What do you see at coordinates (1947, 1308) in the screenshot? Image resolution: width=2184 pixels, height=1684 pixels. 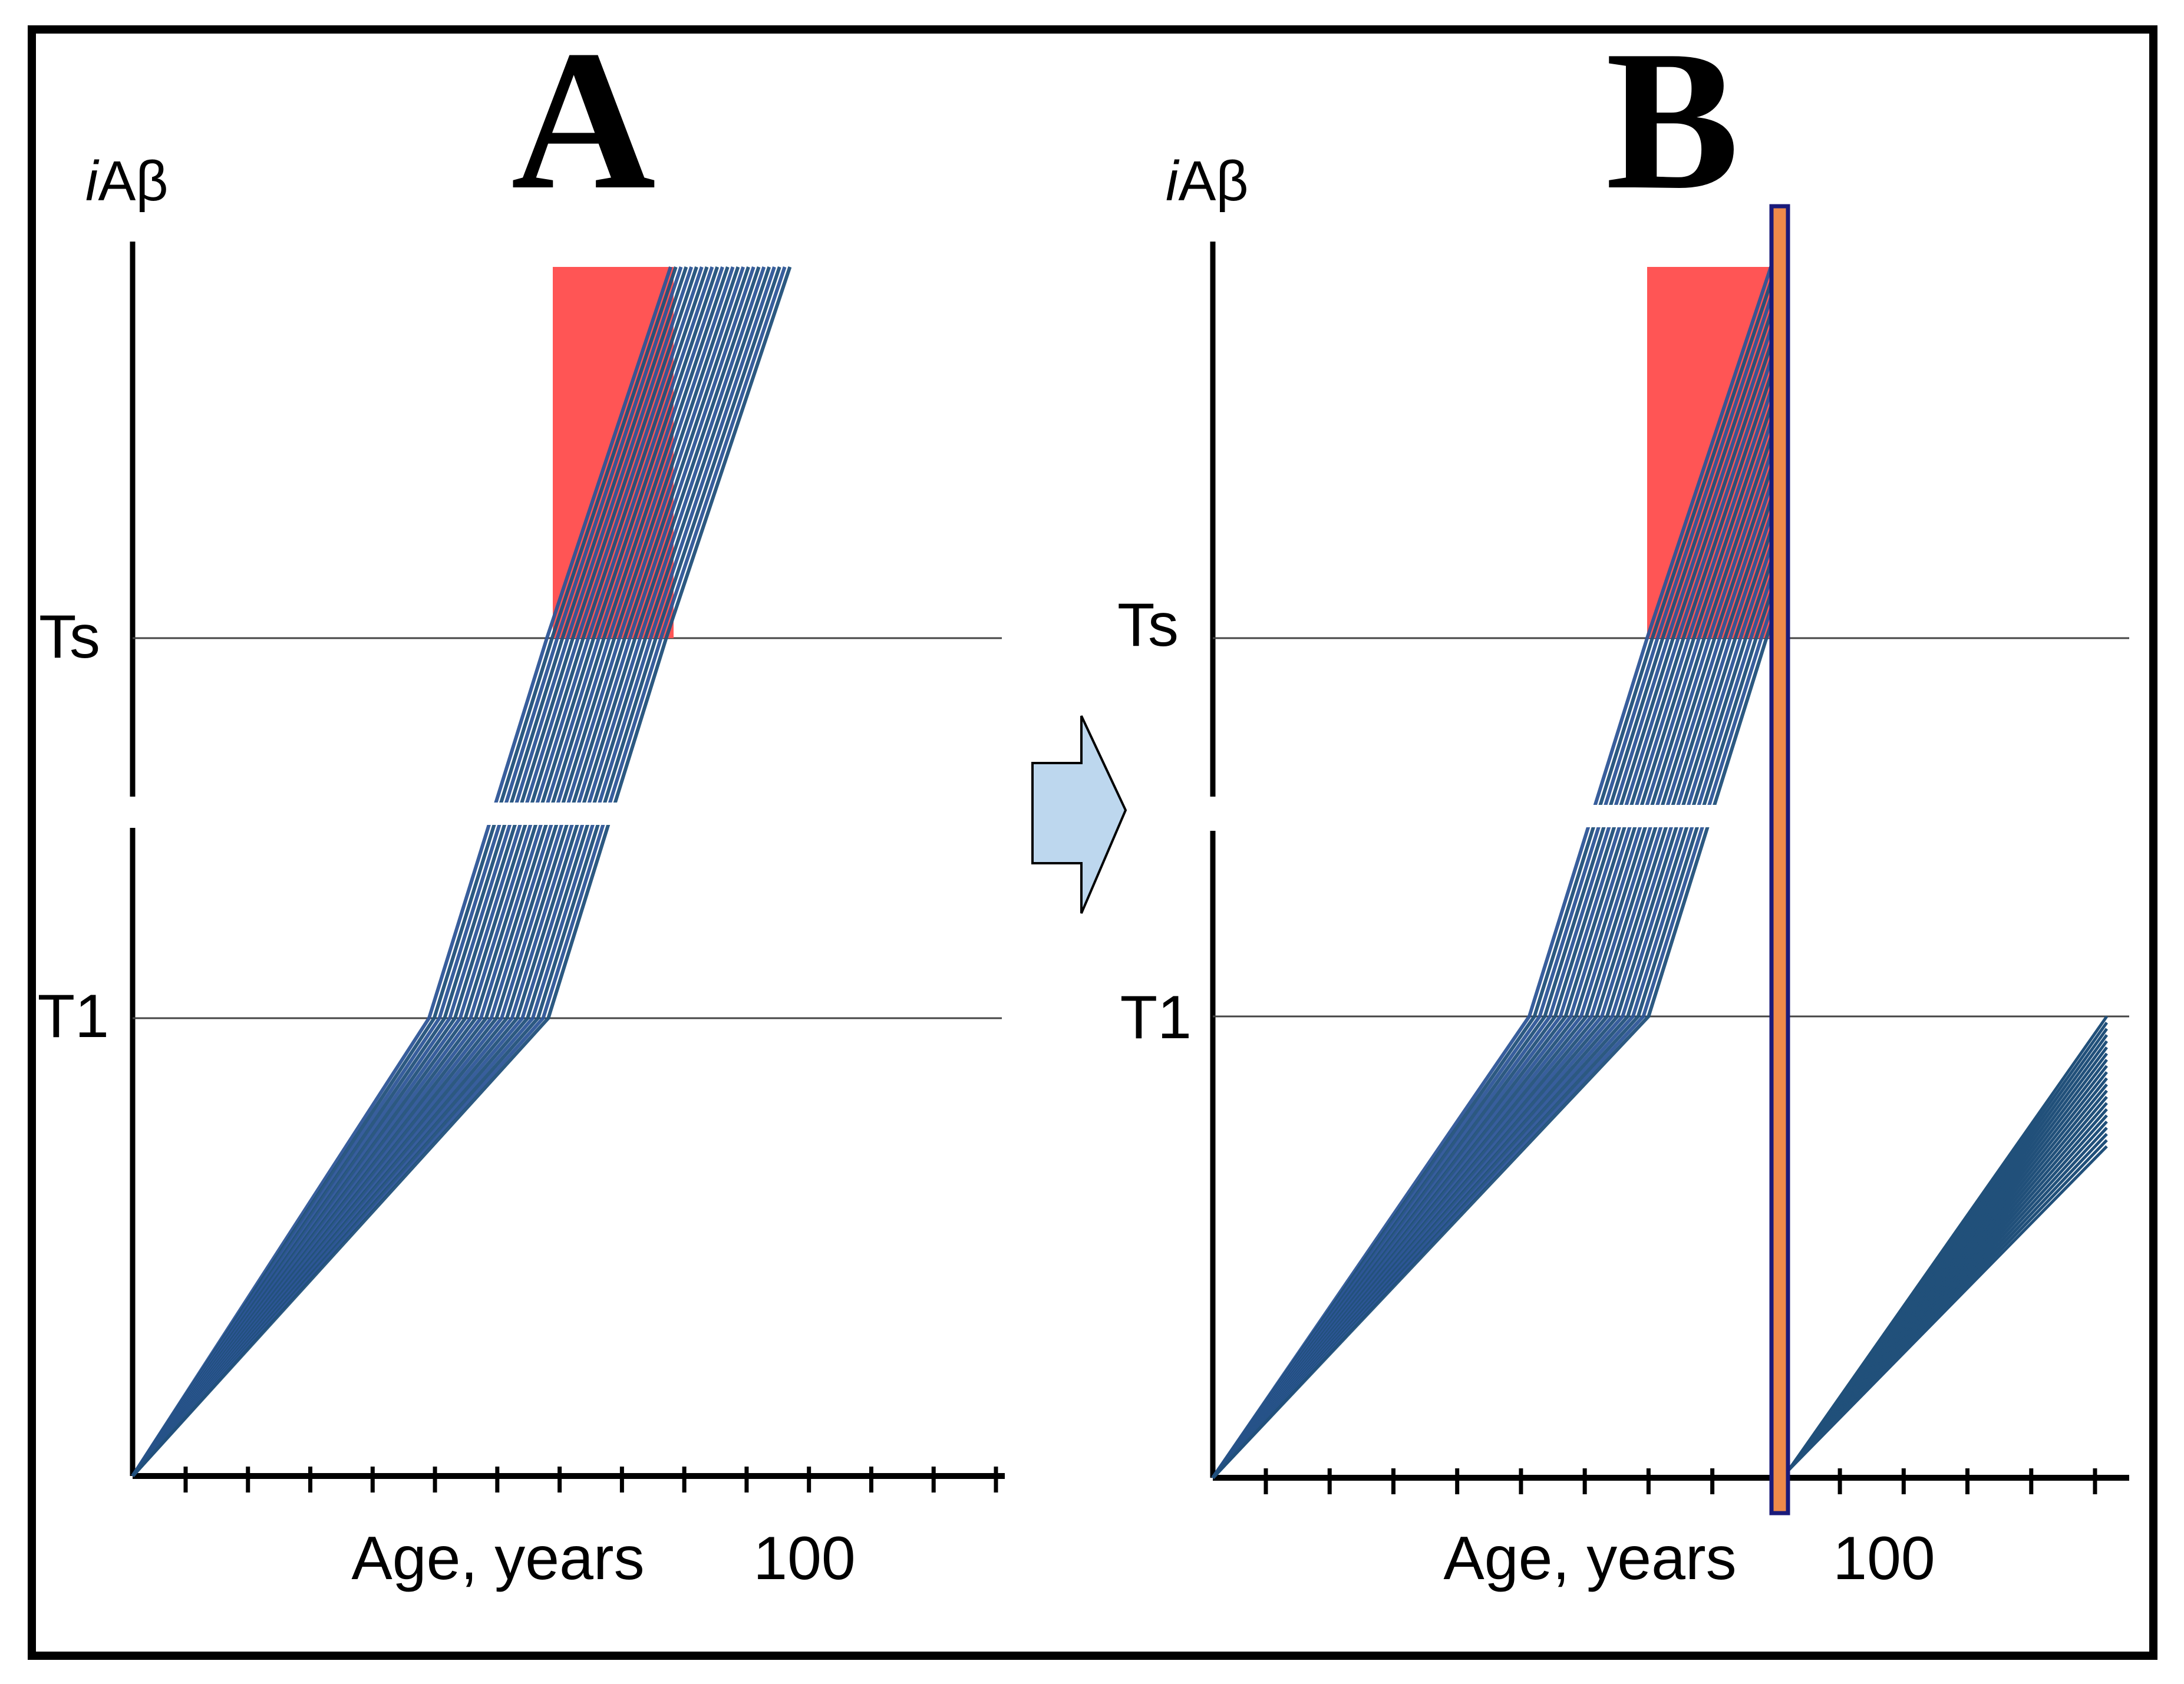 I see `panel-b-wave-line` at bounding box center [1947, 1308].